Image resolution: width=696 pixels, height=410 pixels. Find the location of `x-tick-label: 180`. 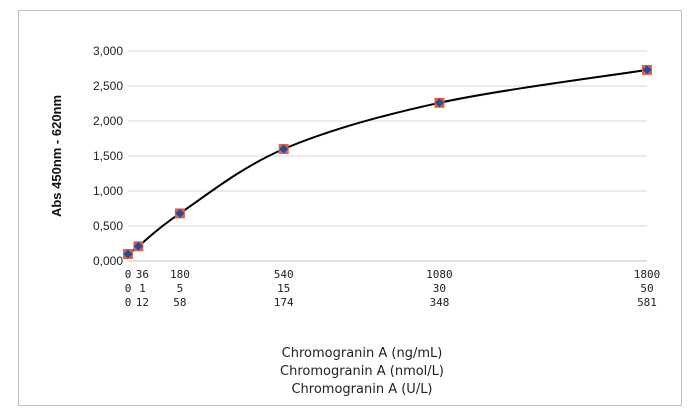

x-tick-label: 180 is located at coordinates (180, 274).